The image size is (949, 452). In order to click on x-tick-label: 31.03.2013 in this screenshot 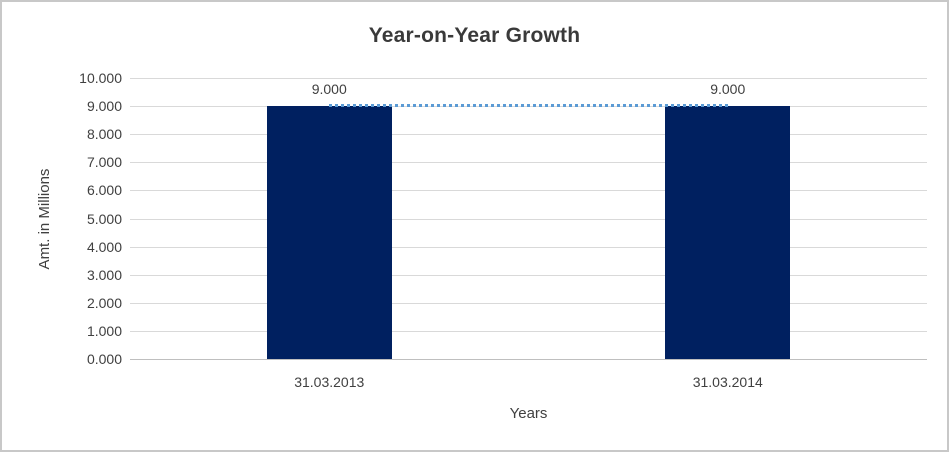, I will do `click(329, 382)`.